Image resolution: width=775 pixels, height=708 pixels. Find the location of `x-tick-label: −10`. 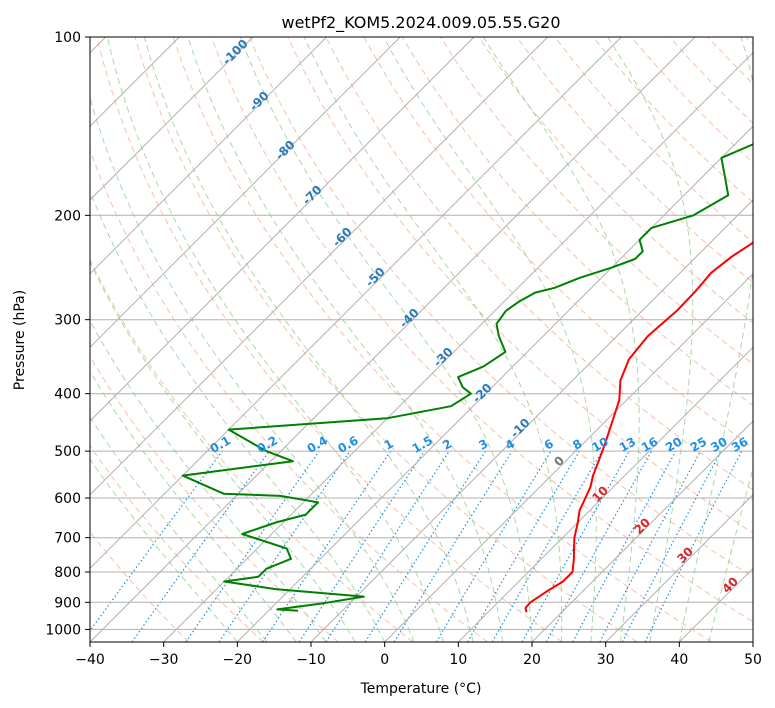

x-tick-label: −10 is located at coordinates (311, 660).